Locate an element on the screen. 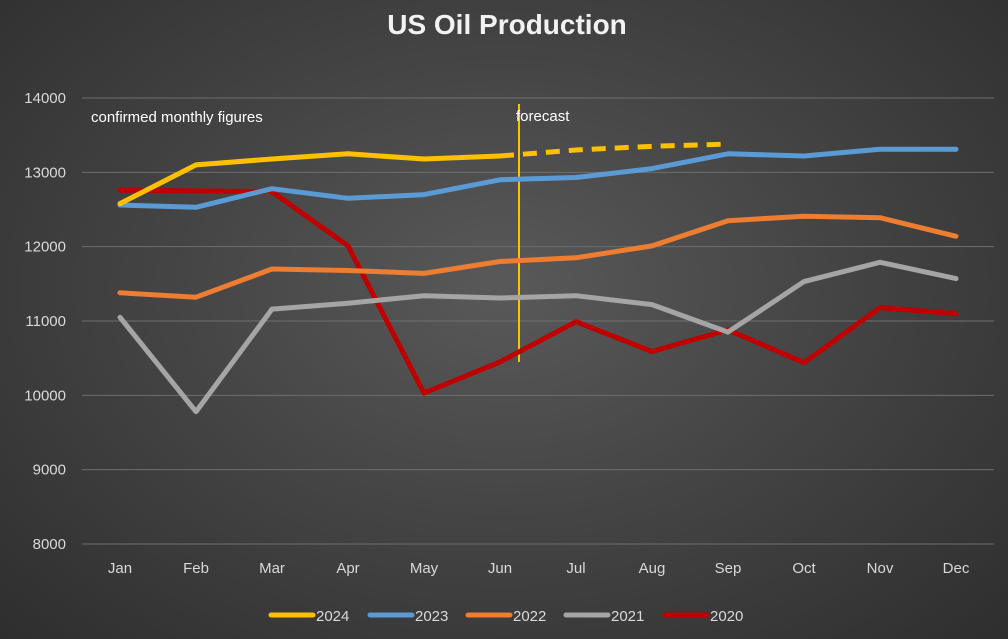  forecast-annotation: forecast is located at coordinates (543, 116).